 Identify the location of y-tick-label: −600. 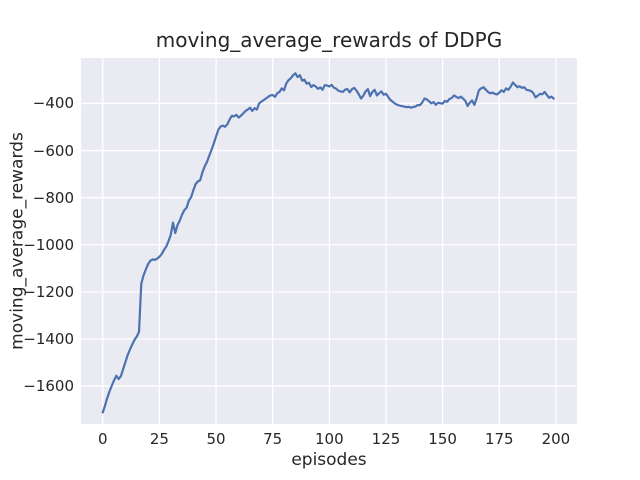
(53, 150).